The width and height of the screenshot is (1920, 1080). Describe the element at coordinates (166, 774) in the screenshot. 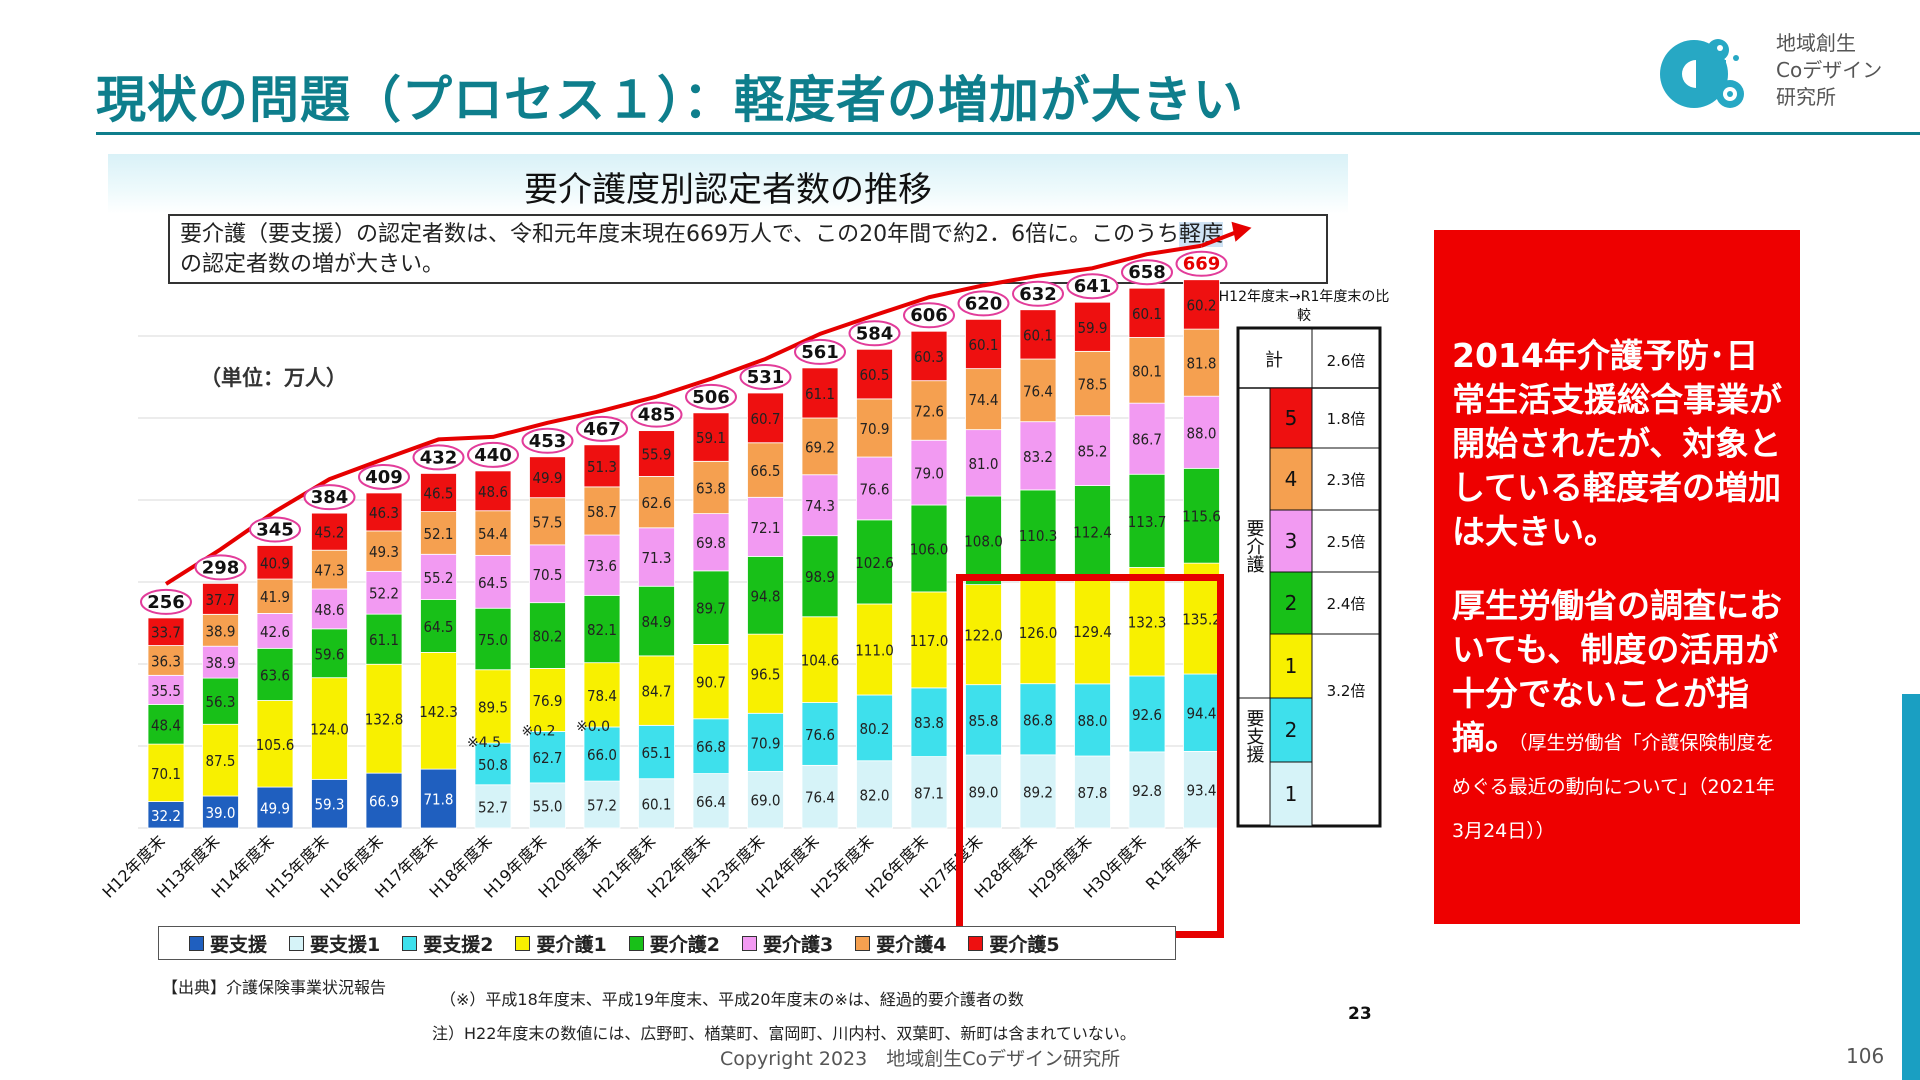

I see `data-label: 70.1` at that location.